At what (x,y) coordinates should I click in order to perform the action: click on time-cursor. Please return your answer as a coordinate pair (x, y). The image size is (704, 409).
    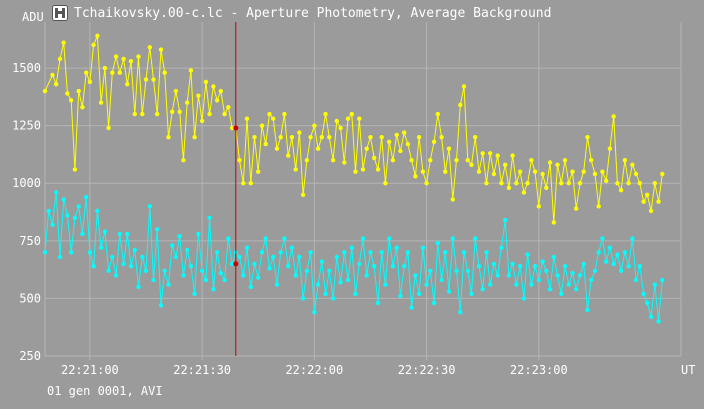
    Looking at the image, I should click on (236, 189).